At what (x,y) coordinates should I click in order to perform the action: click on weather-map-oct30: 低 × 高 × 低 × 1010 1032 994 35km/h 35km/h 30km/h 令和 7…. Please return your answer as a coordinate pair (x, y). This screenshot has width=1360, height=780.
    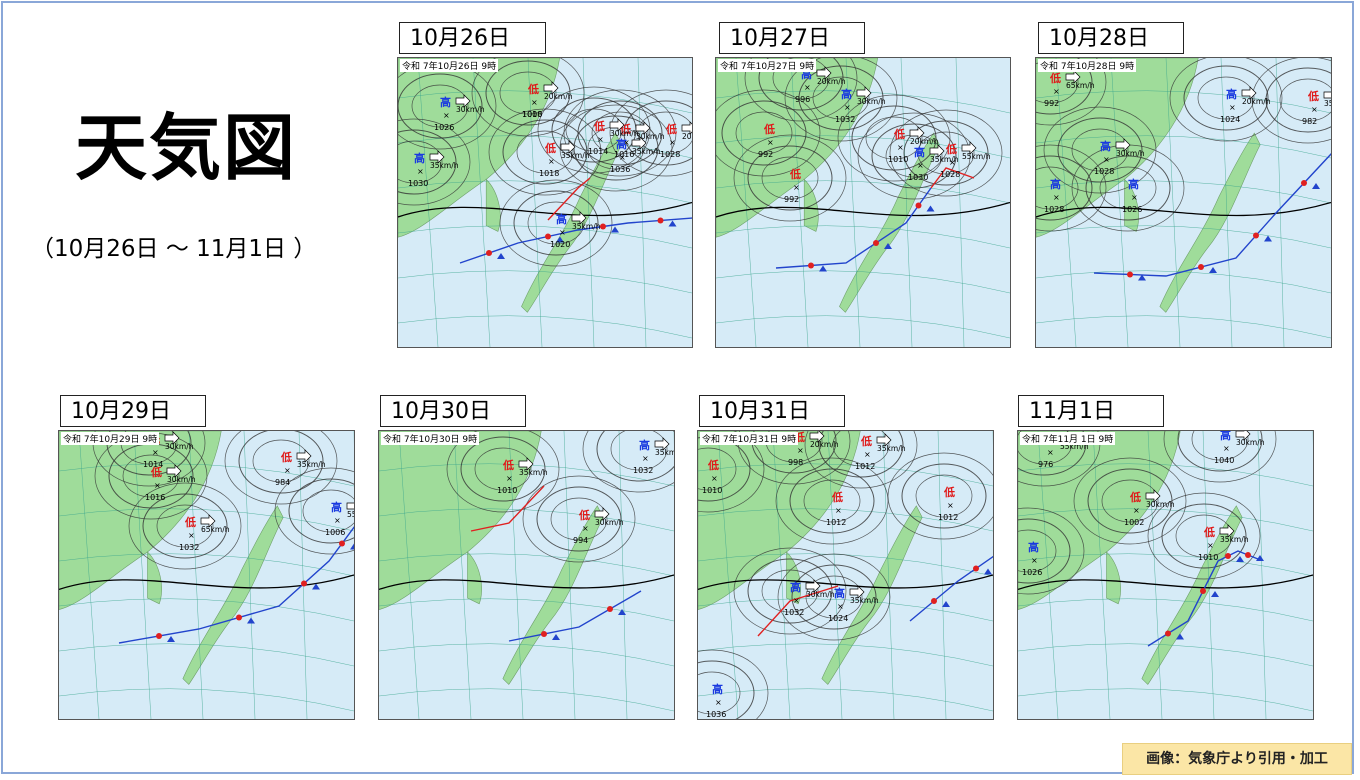
    Looking at the image, I should click on (526, 575).